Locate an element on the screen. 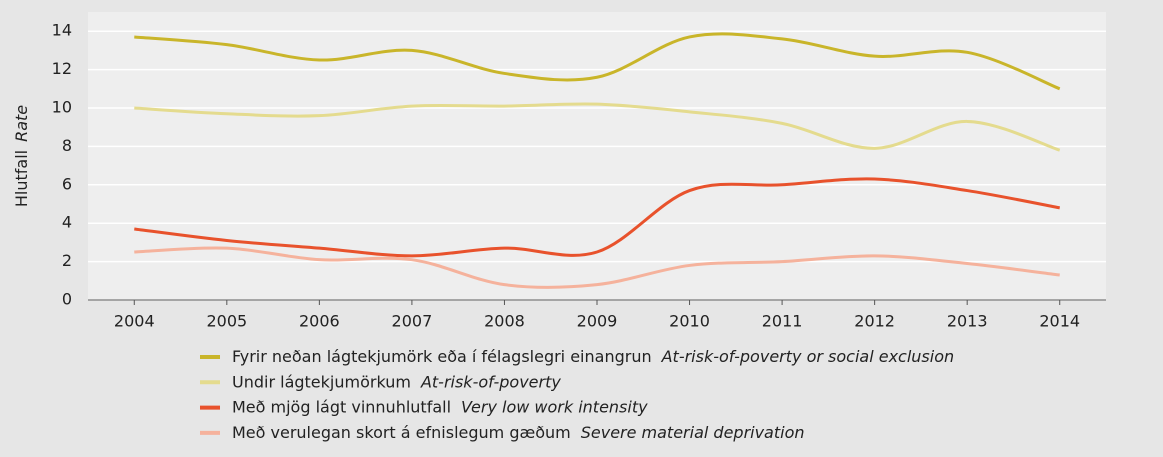  x-tick-label: 2007 is located at coordinates (412, 321).